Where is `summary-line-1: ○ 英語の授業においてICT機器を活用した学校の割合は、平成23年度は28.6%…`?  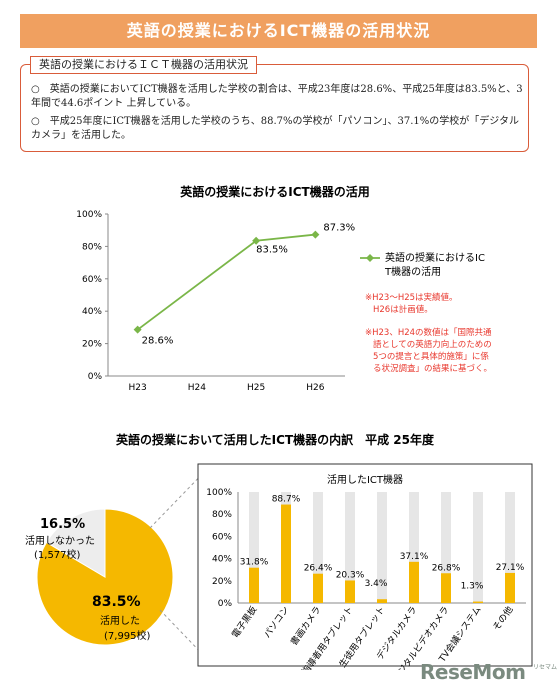 summary-line-1: ○ 英語の授業においてICT機器を活用した学校の割合は、平成23年度は28.6%… is located at coordinates (277, 96).